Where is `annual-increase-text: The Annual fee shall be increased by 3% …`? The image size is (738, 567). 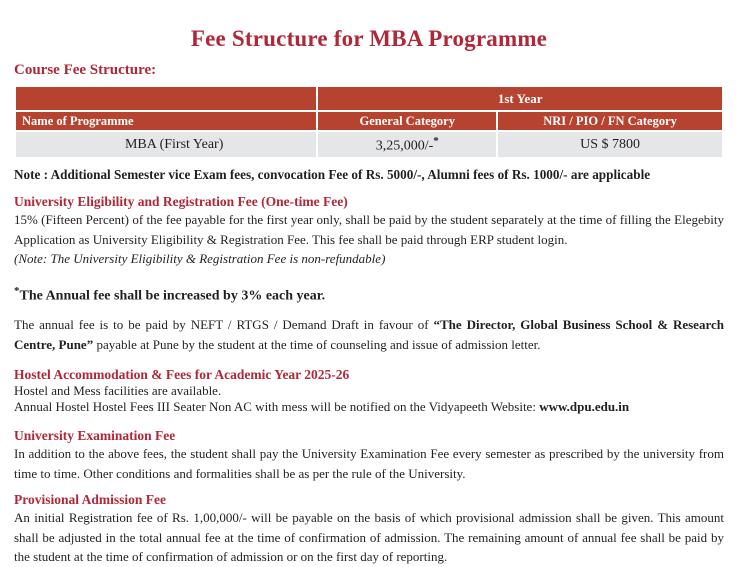
annual-increase-text: The Annual fee shall be increased by 3% … is located at coordinates (172, 296).